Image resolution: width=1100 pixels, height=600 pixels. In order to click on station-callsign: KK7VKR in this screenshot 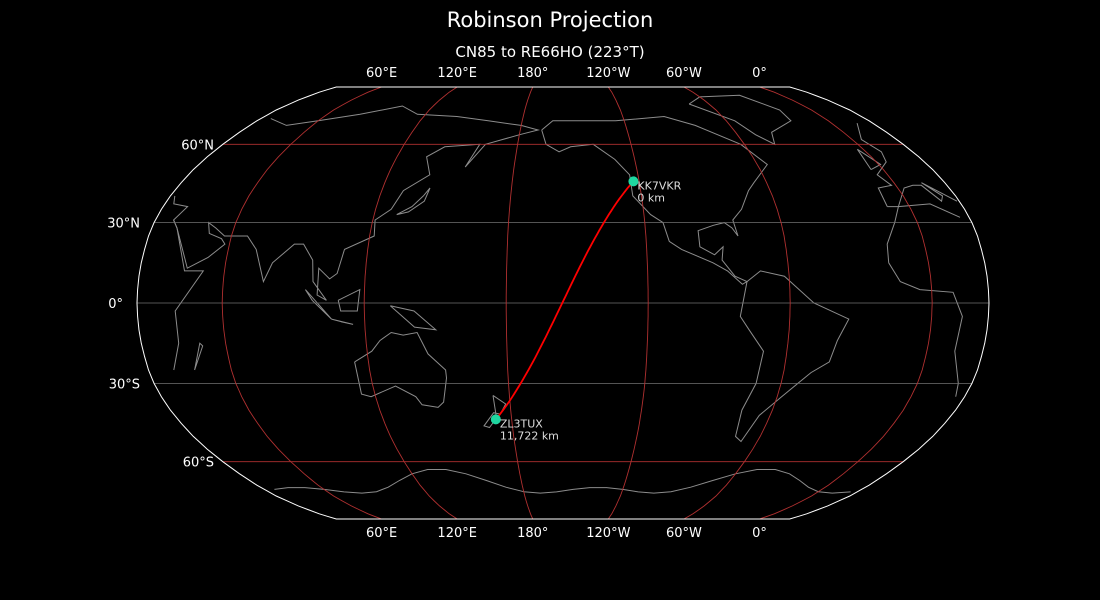, I will do `click(659, 185)`.